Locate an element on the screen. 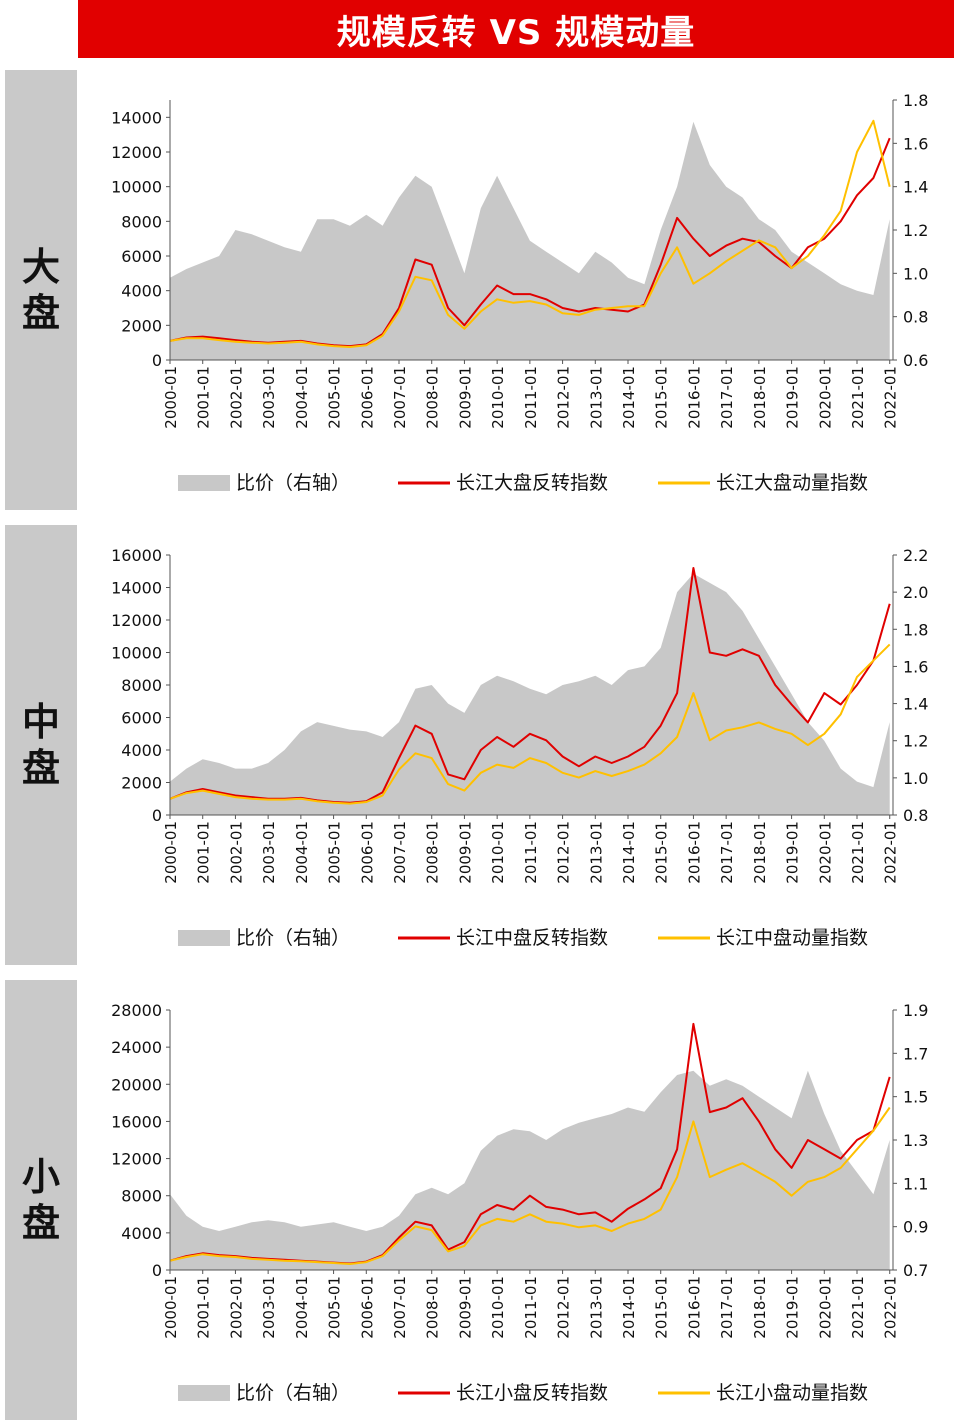 This screenshot has width=954, height=1428. x-tick-label: 2008-01 is located at coordinates (433, 397).